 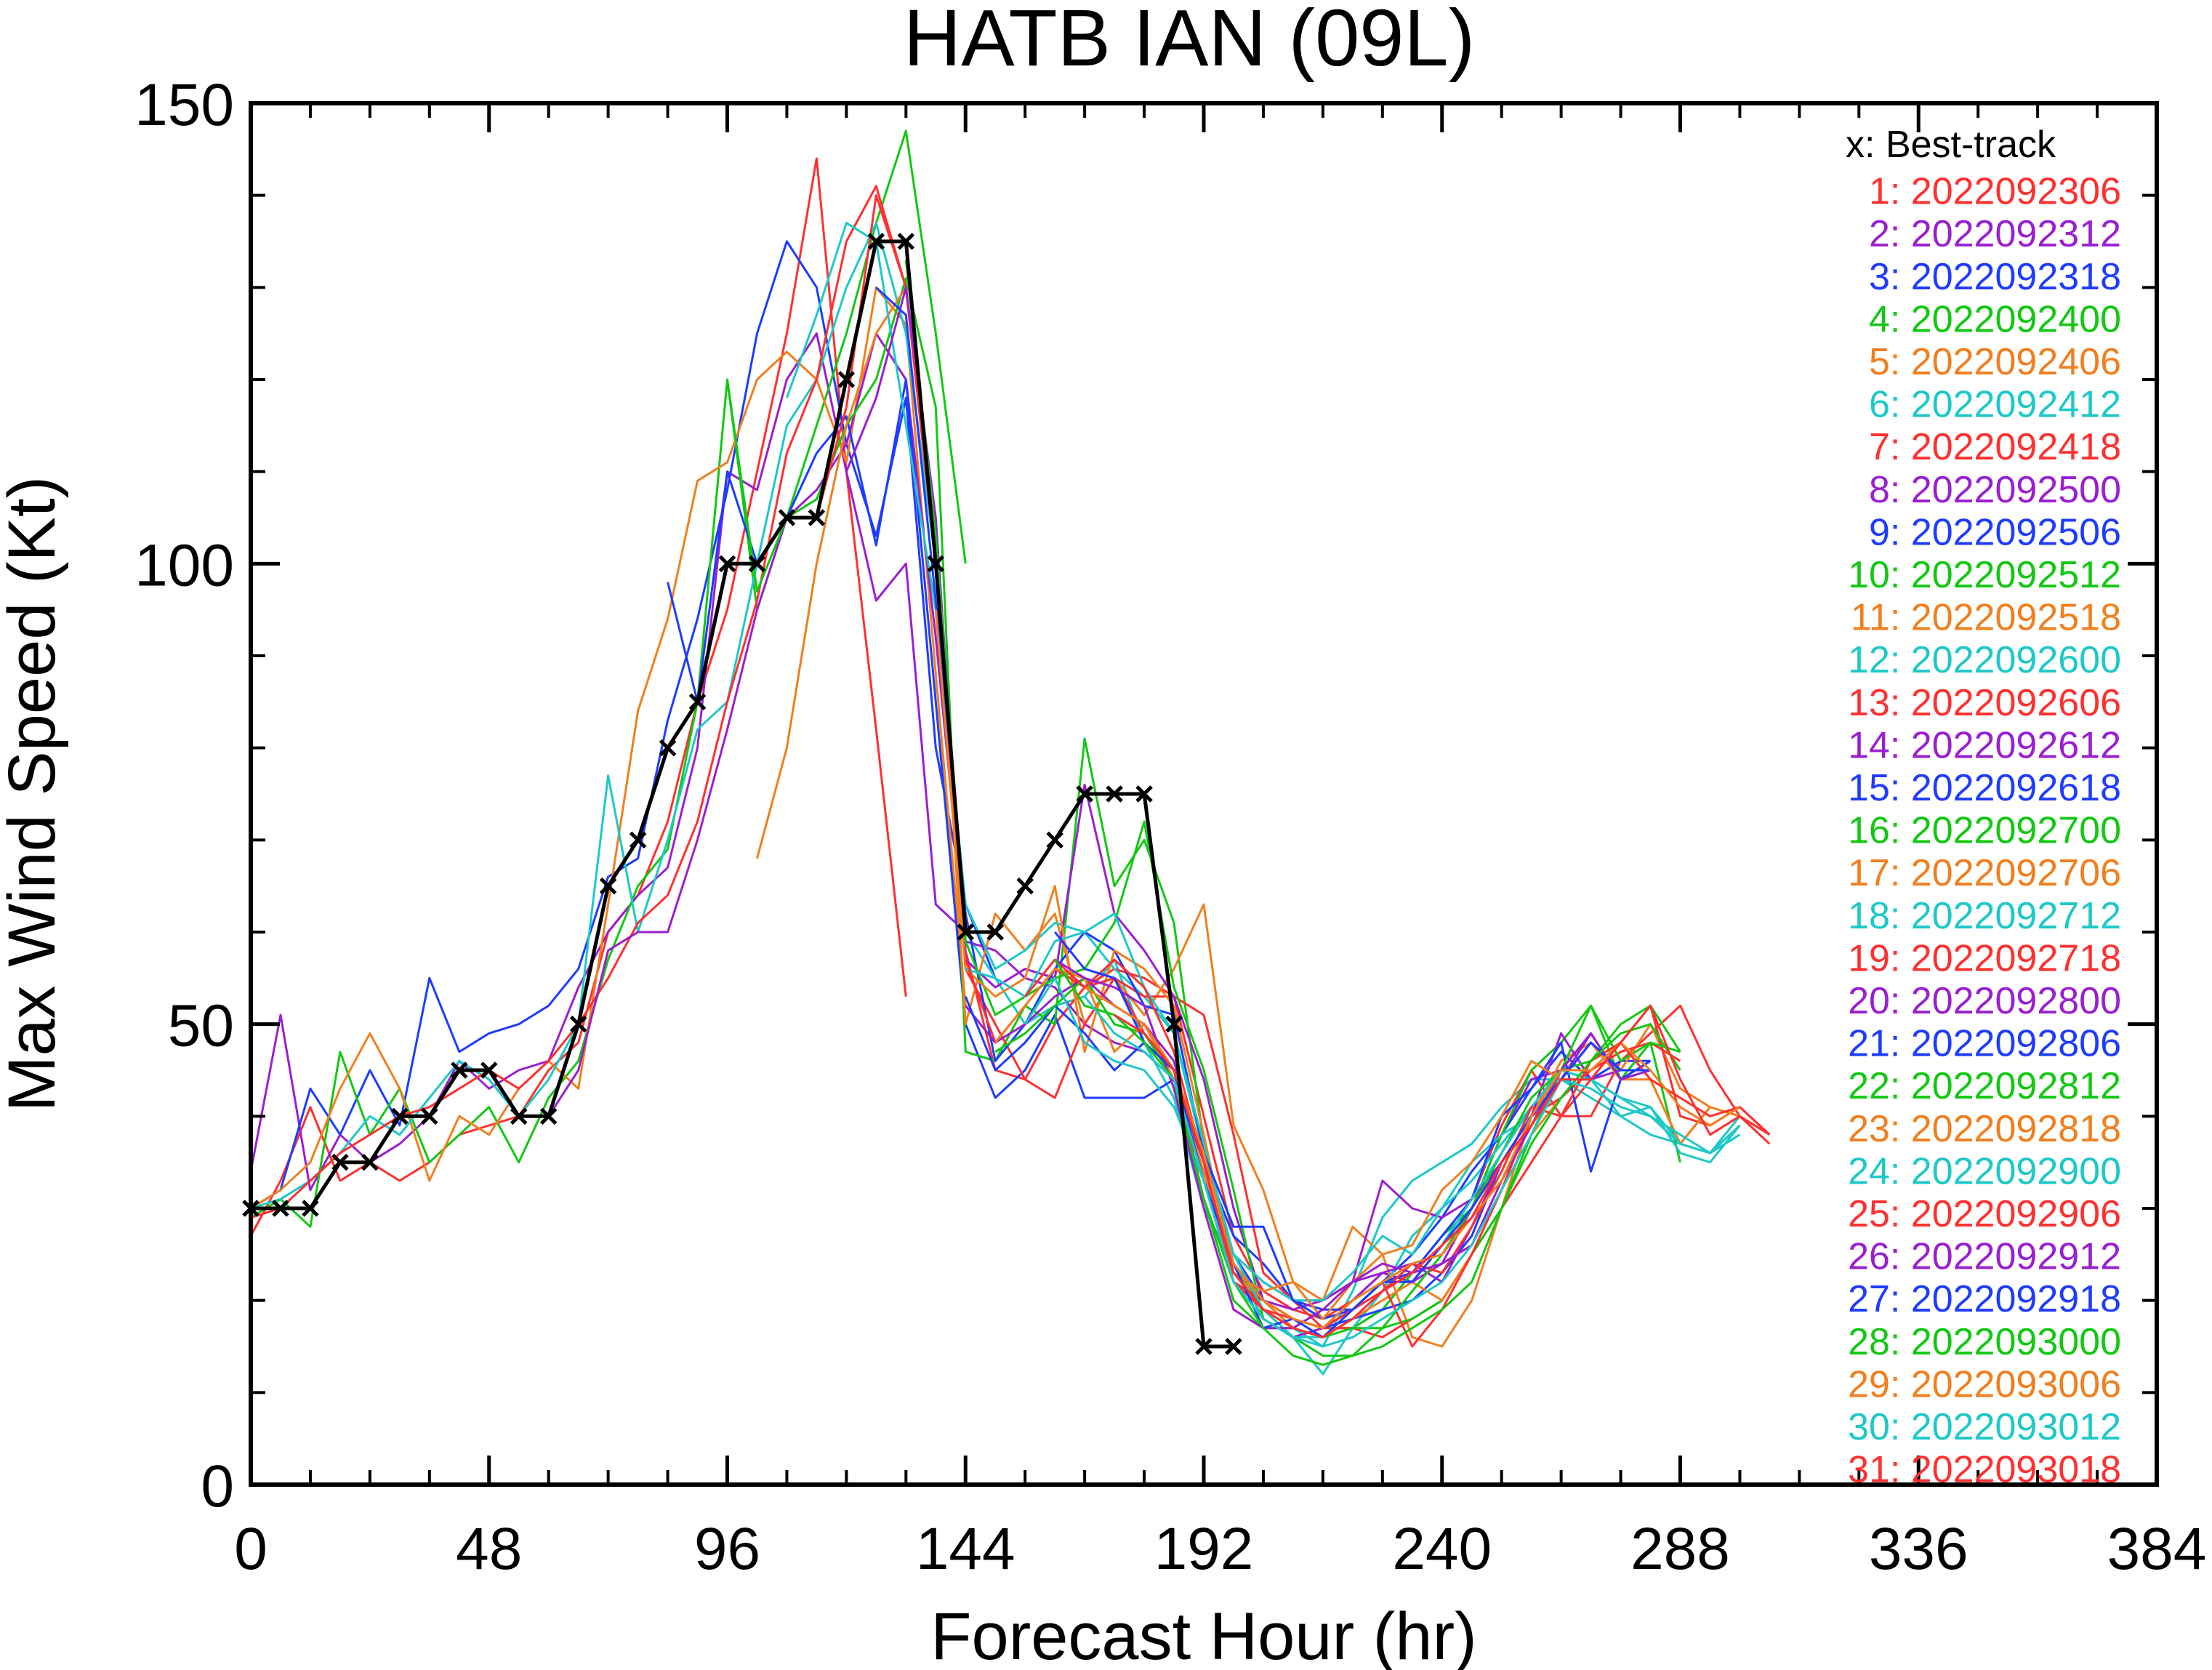 I want to click on x-tick-label: 0, so click(x=251, y=1549).